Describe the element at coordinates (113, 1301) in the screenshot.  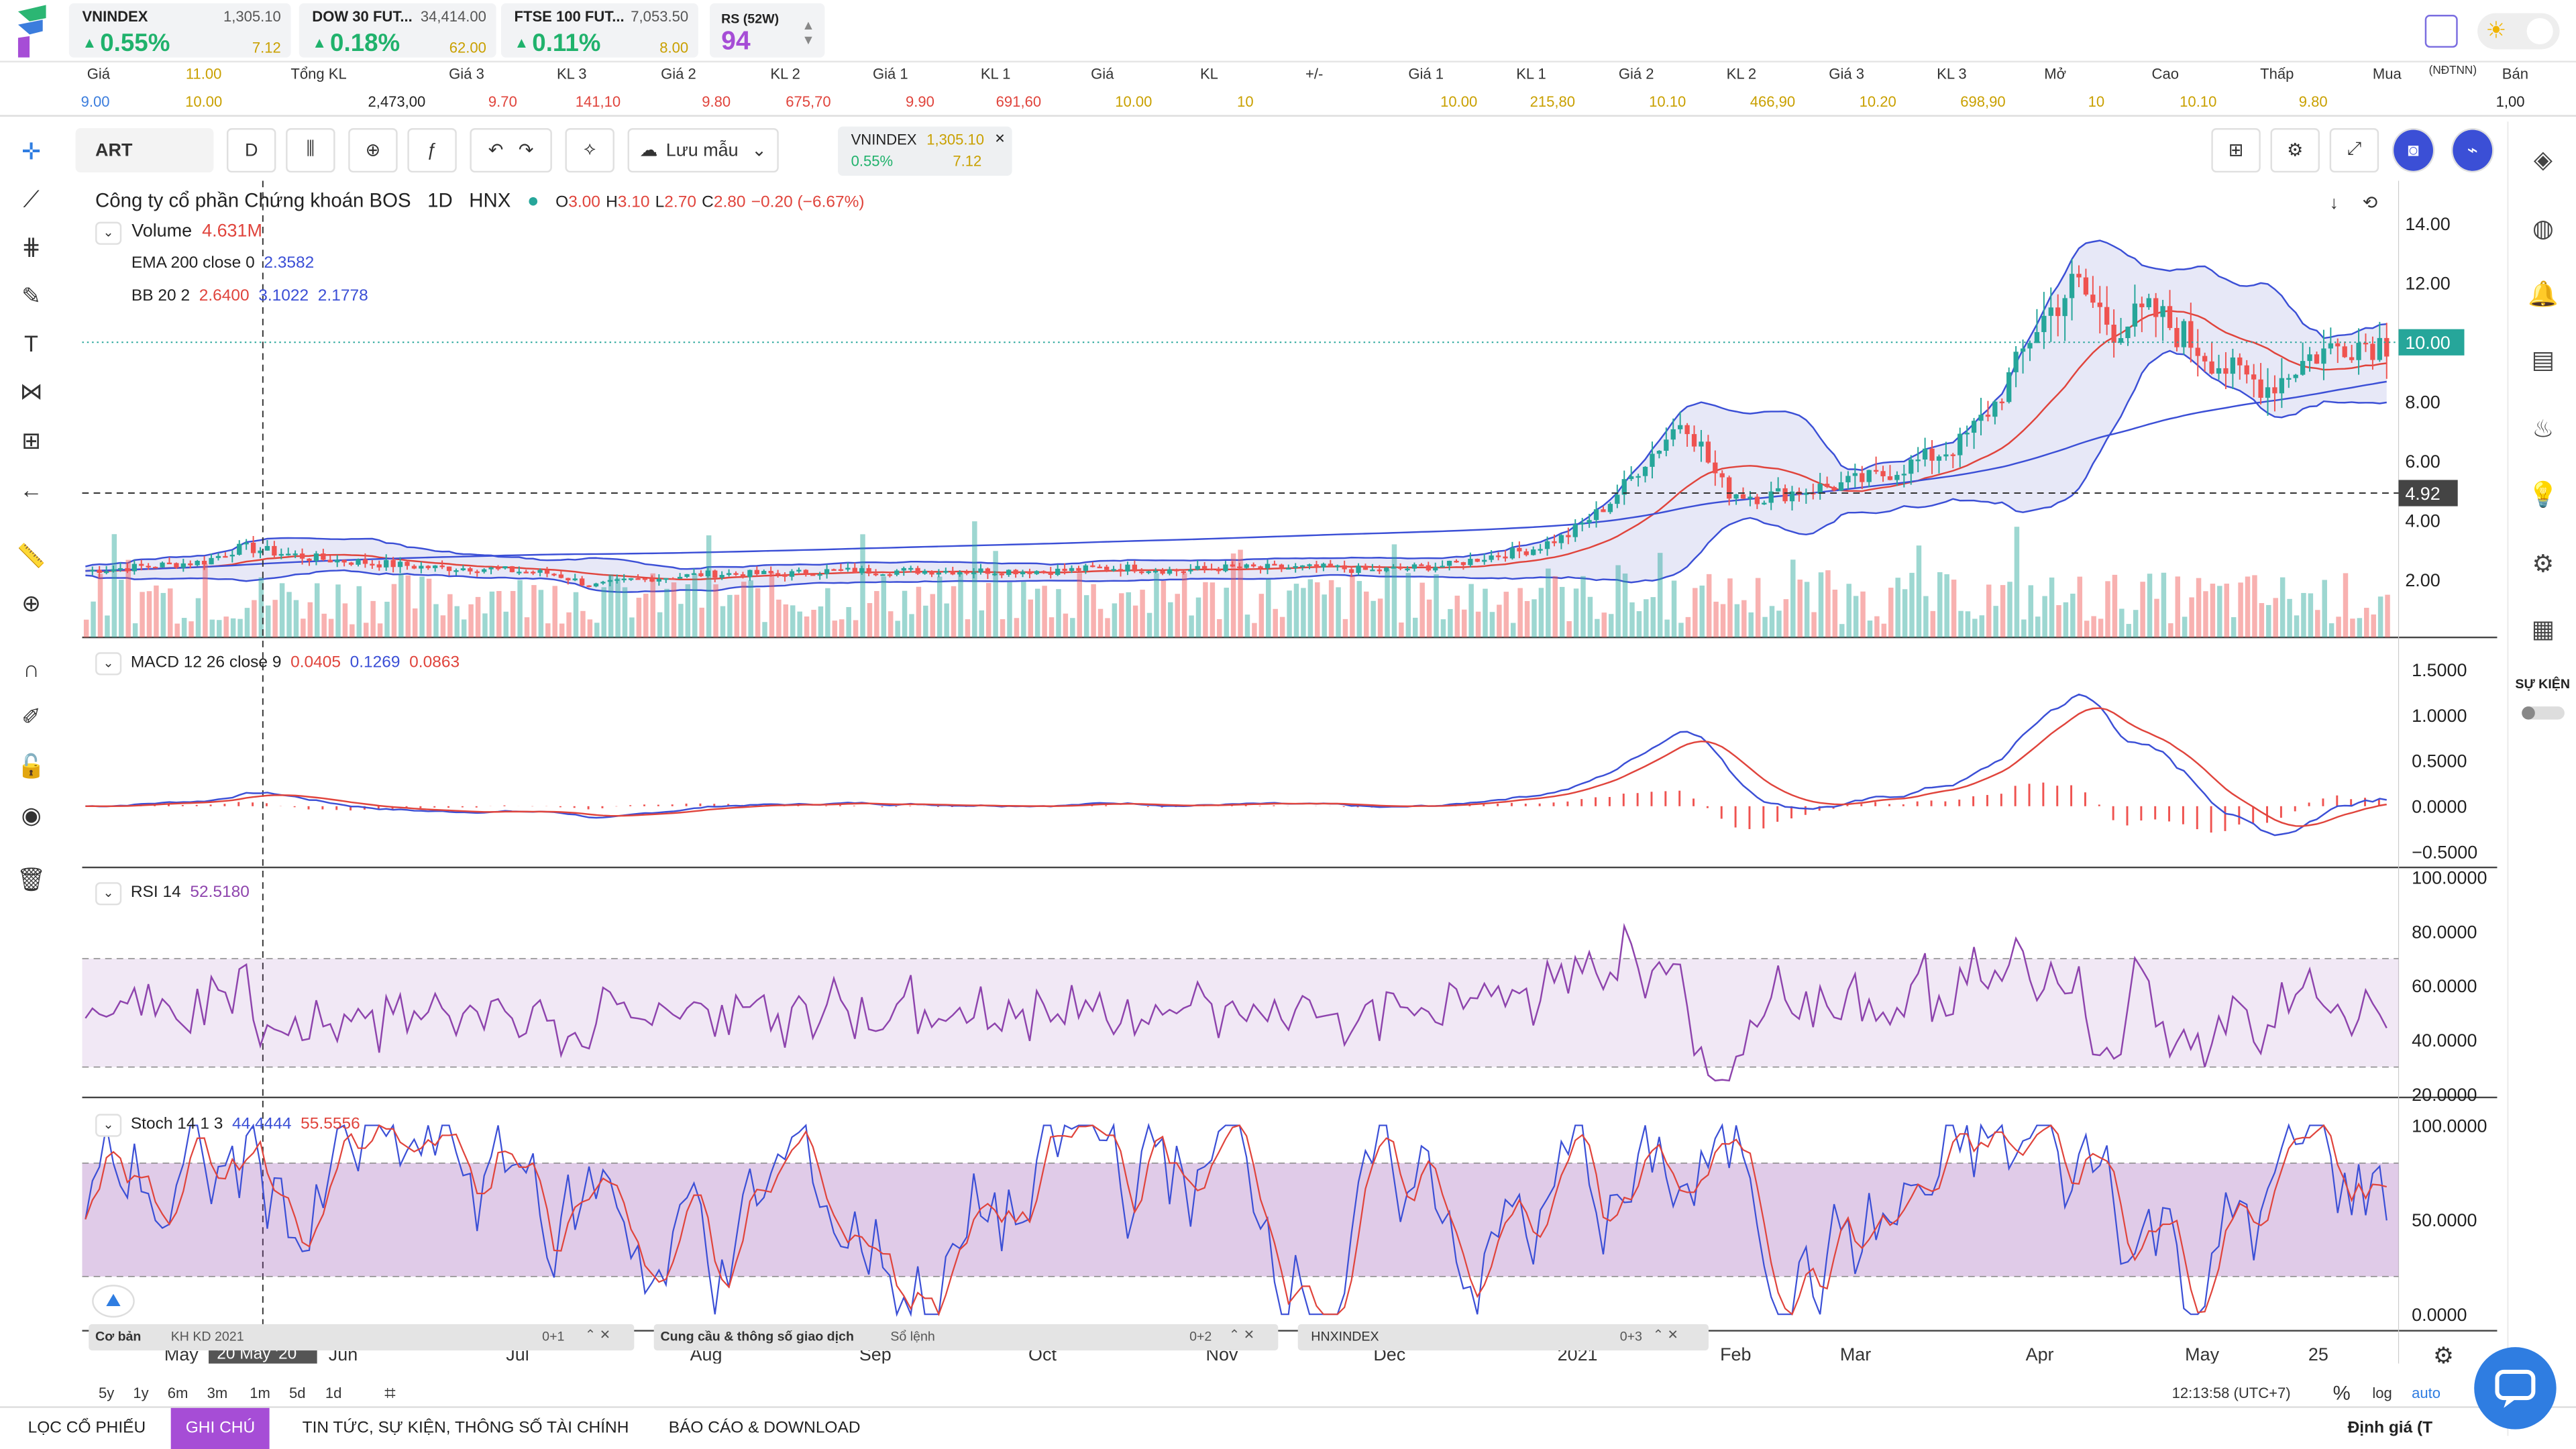
I see `mountain-icon: ⛰` at that location.